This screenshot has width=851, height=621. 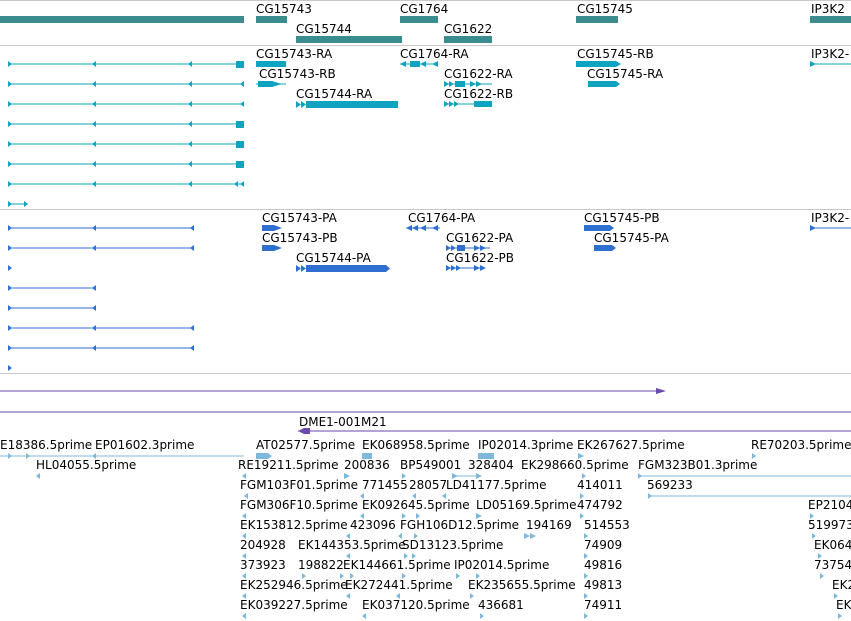 What do you see at coordinates (442, 218) in the screenshot?
I see `protein-label: CG1764-PA` at bounding box center [442, 218].